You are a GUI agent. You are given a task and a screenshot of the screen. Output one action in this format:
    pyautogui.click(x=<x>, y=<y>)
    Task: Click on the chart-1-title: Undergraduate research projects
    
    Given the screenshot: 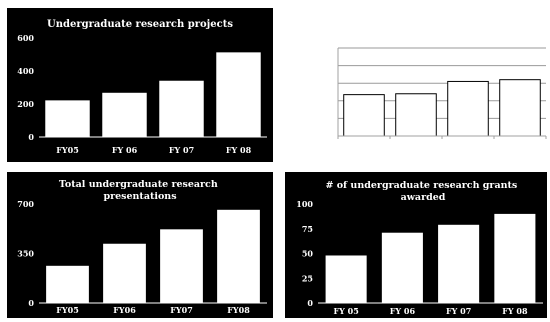 What is the action you would take?
    pyautogui.click(x=140, y=24)
    